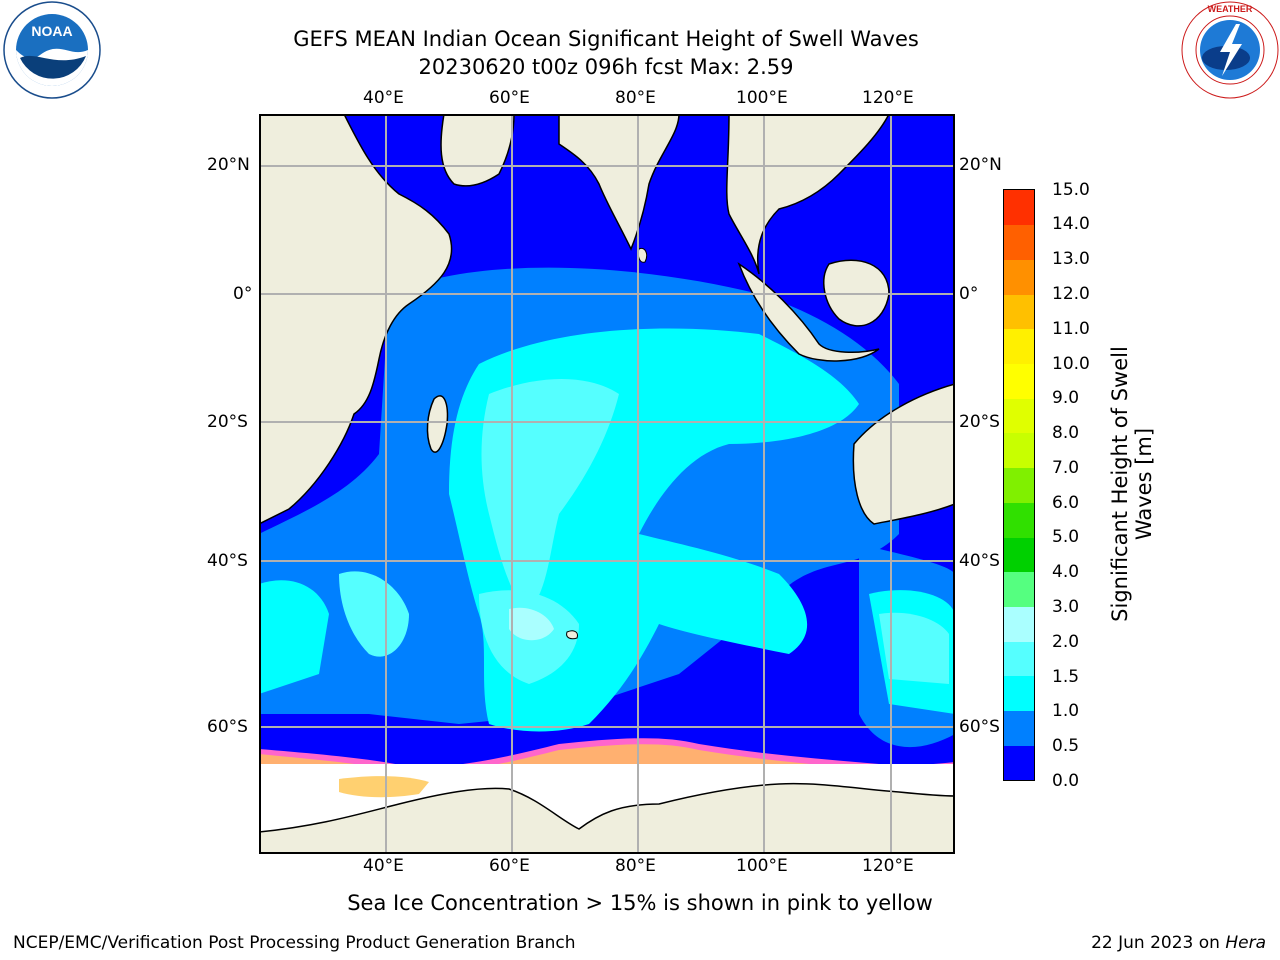 This screenshot has width=1280, height=960. I want to click on lat-label-left: 60°S, so click(227, 727).